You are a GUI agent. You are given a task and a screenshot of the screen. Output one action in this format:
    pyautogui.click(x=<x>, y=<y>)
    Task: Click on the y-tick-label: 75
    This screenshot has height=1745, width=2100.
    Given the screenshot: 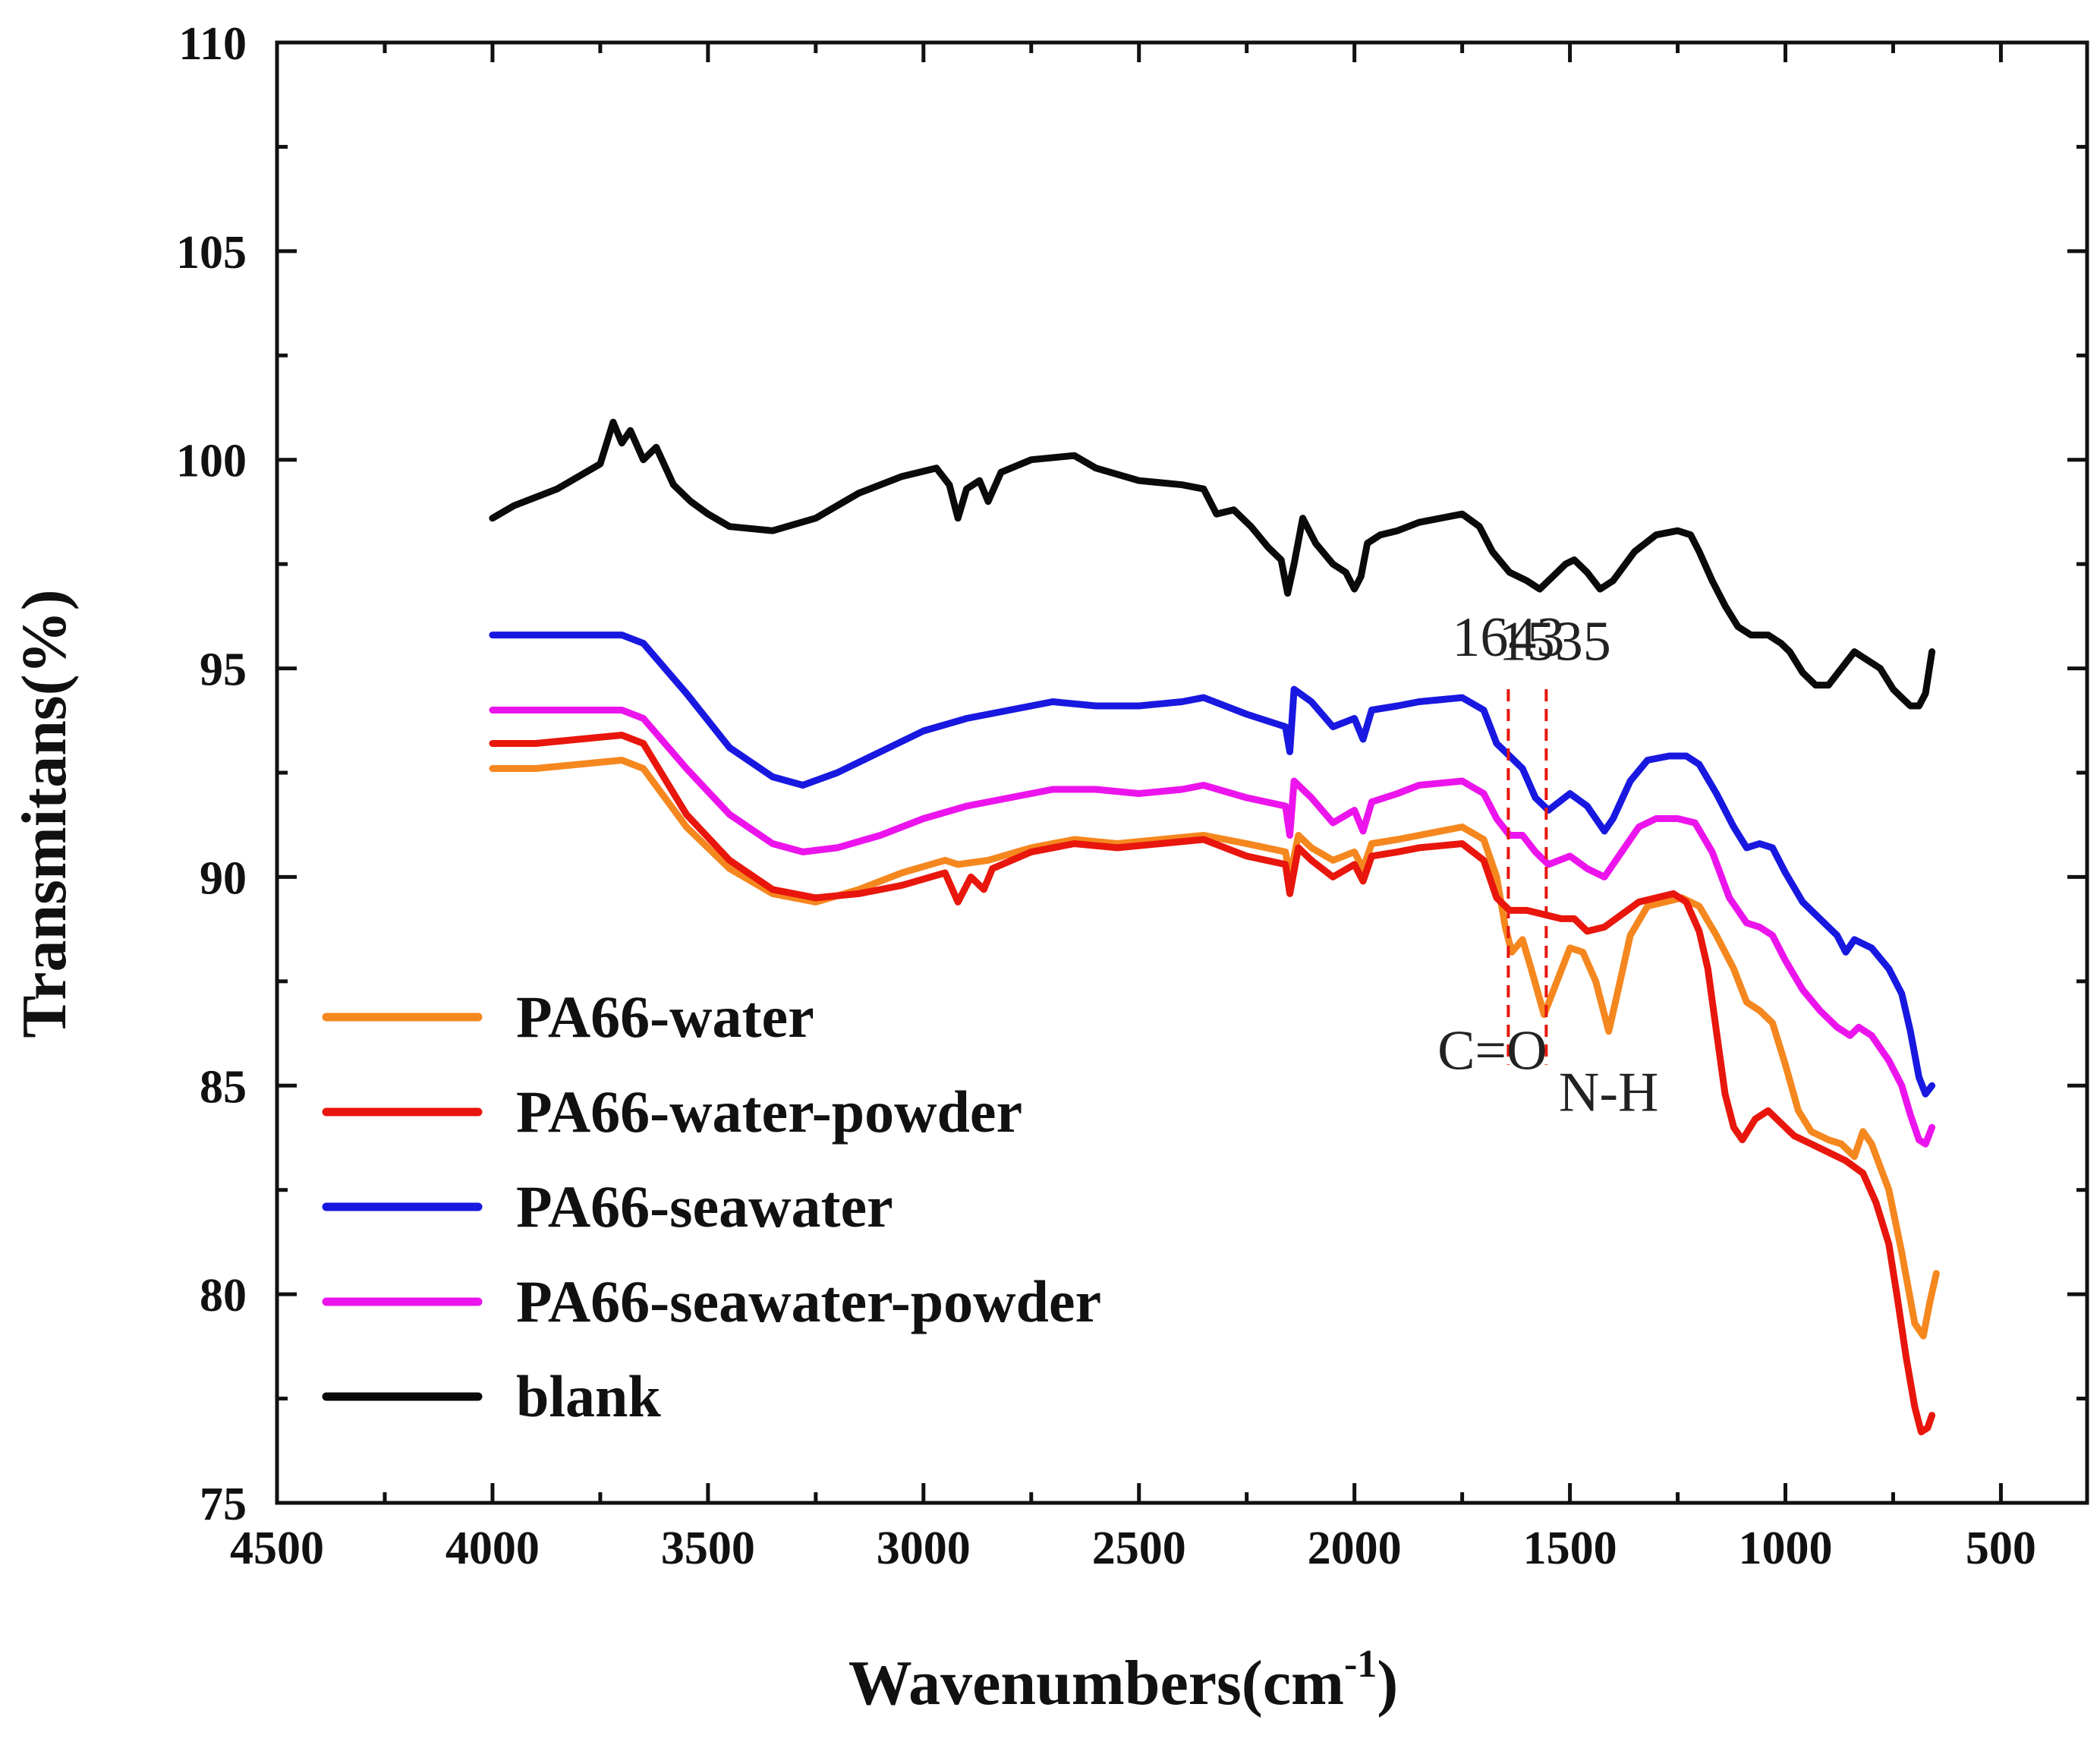 What is the action you would take?
    pyautogui.click(x=223, y=1504)
    